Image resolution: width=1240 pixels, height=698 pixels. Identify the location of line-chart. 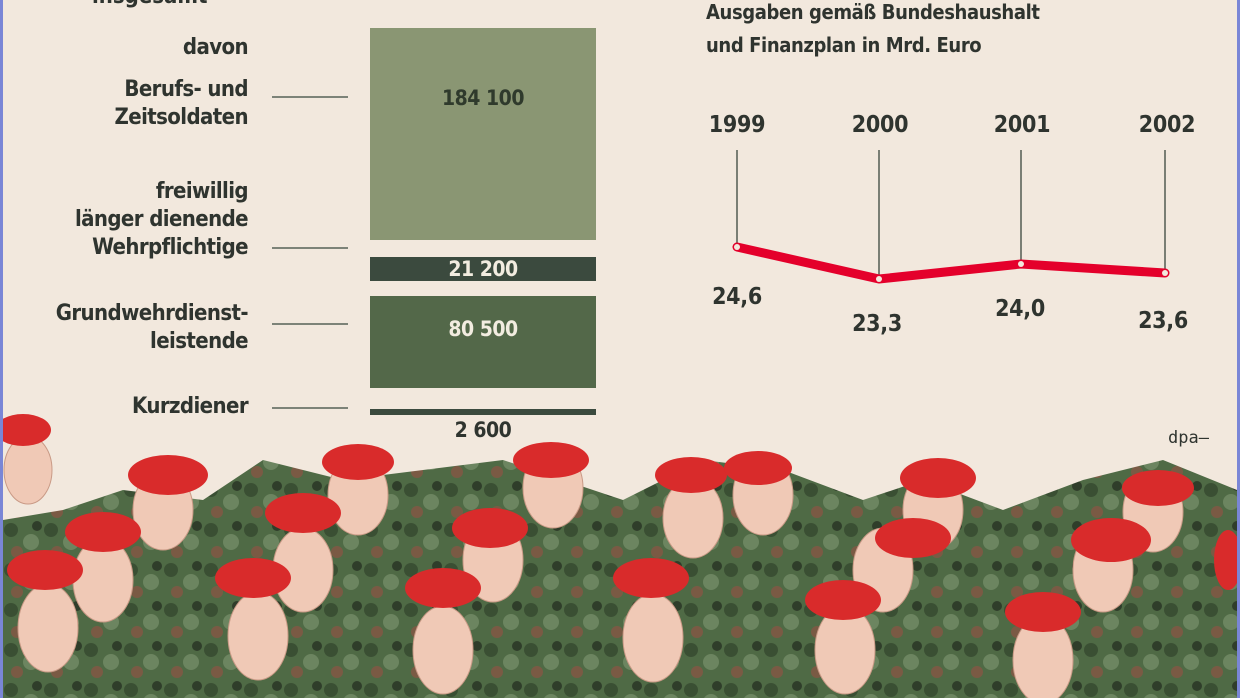
(951, 217).